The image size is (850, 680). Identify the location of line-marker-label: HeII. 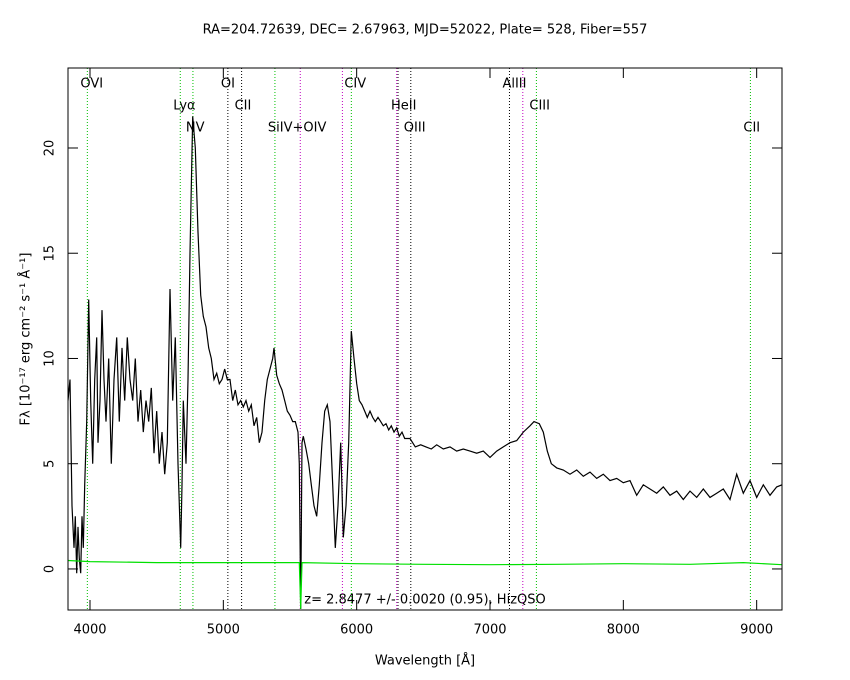
(403, 106).